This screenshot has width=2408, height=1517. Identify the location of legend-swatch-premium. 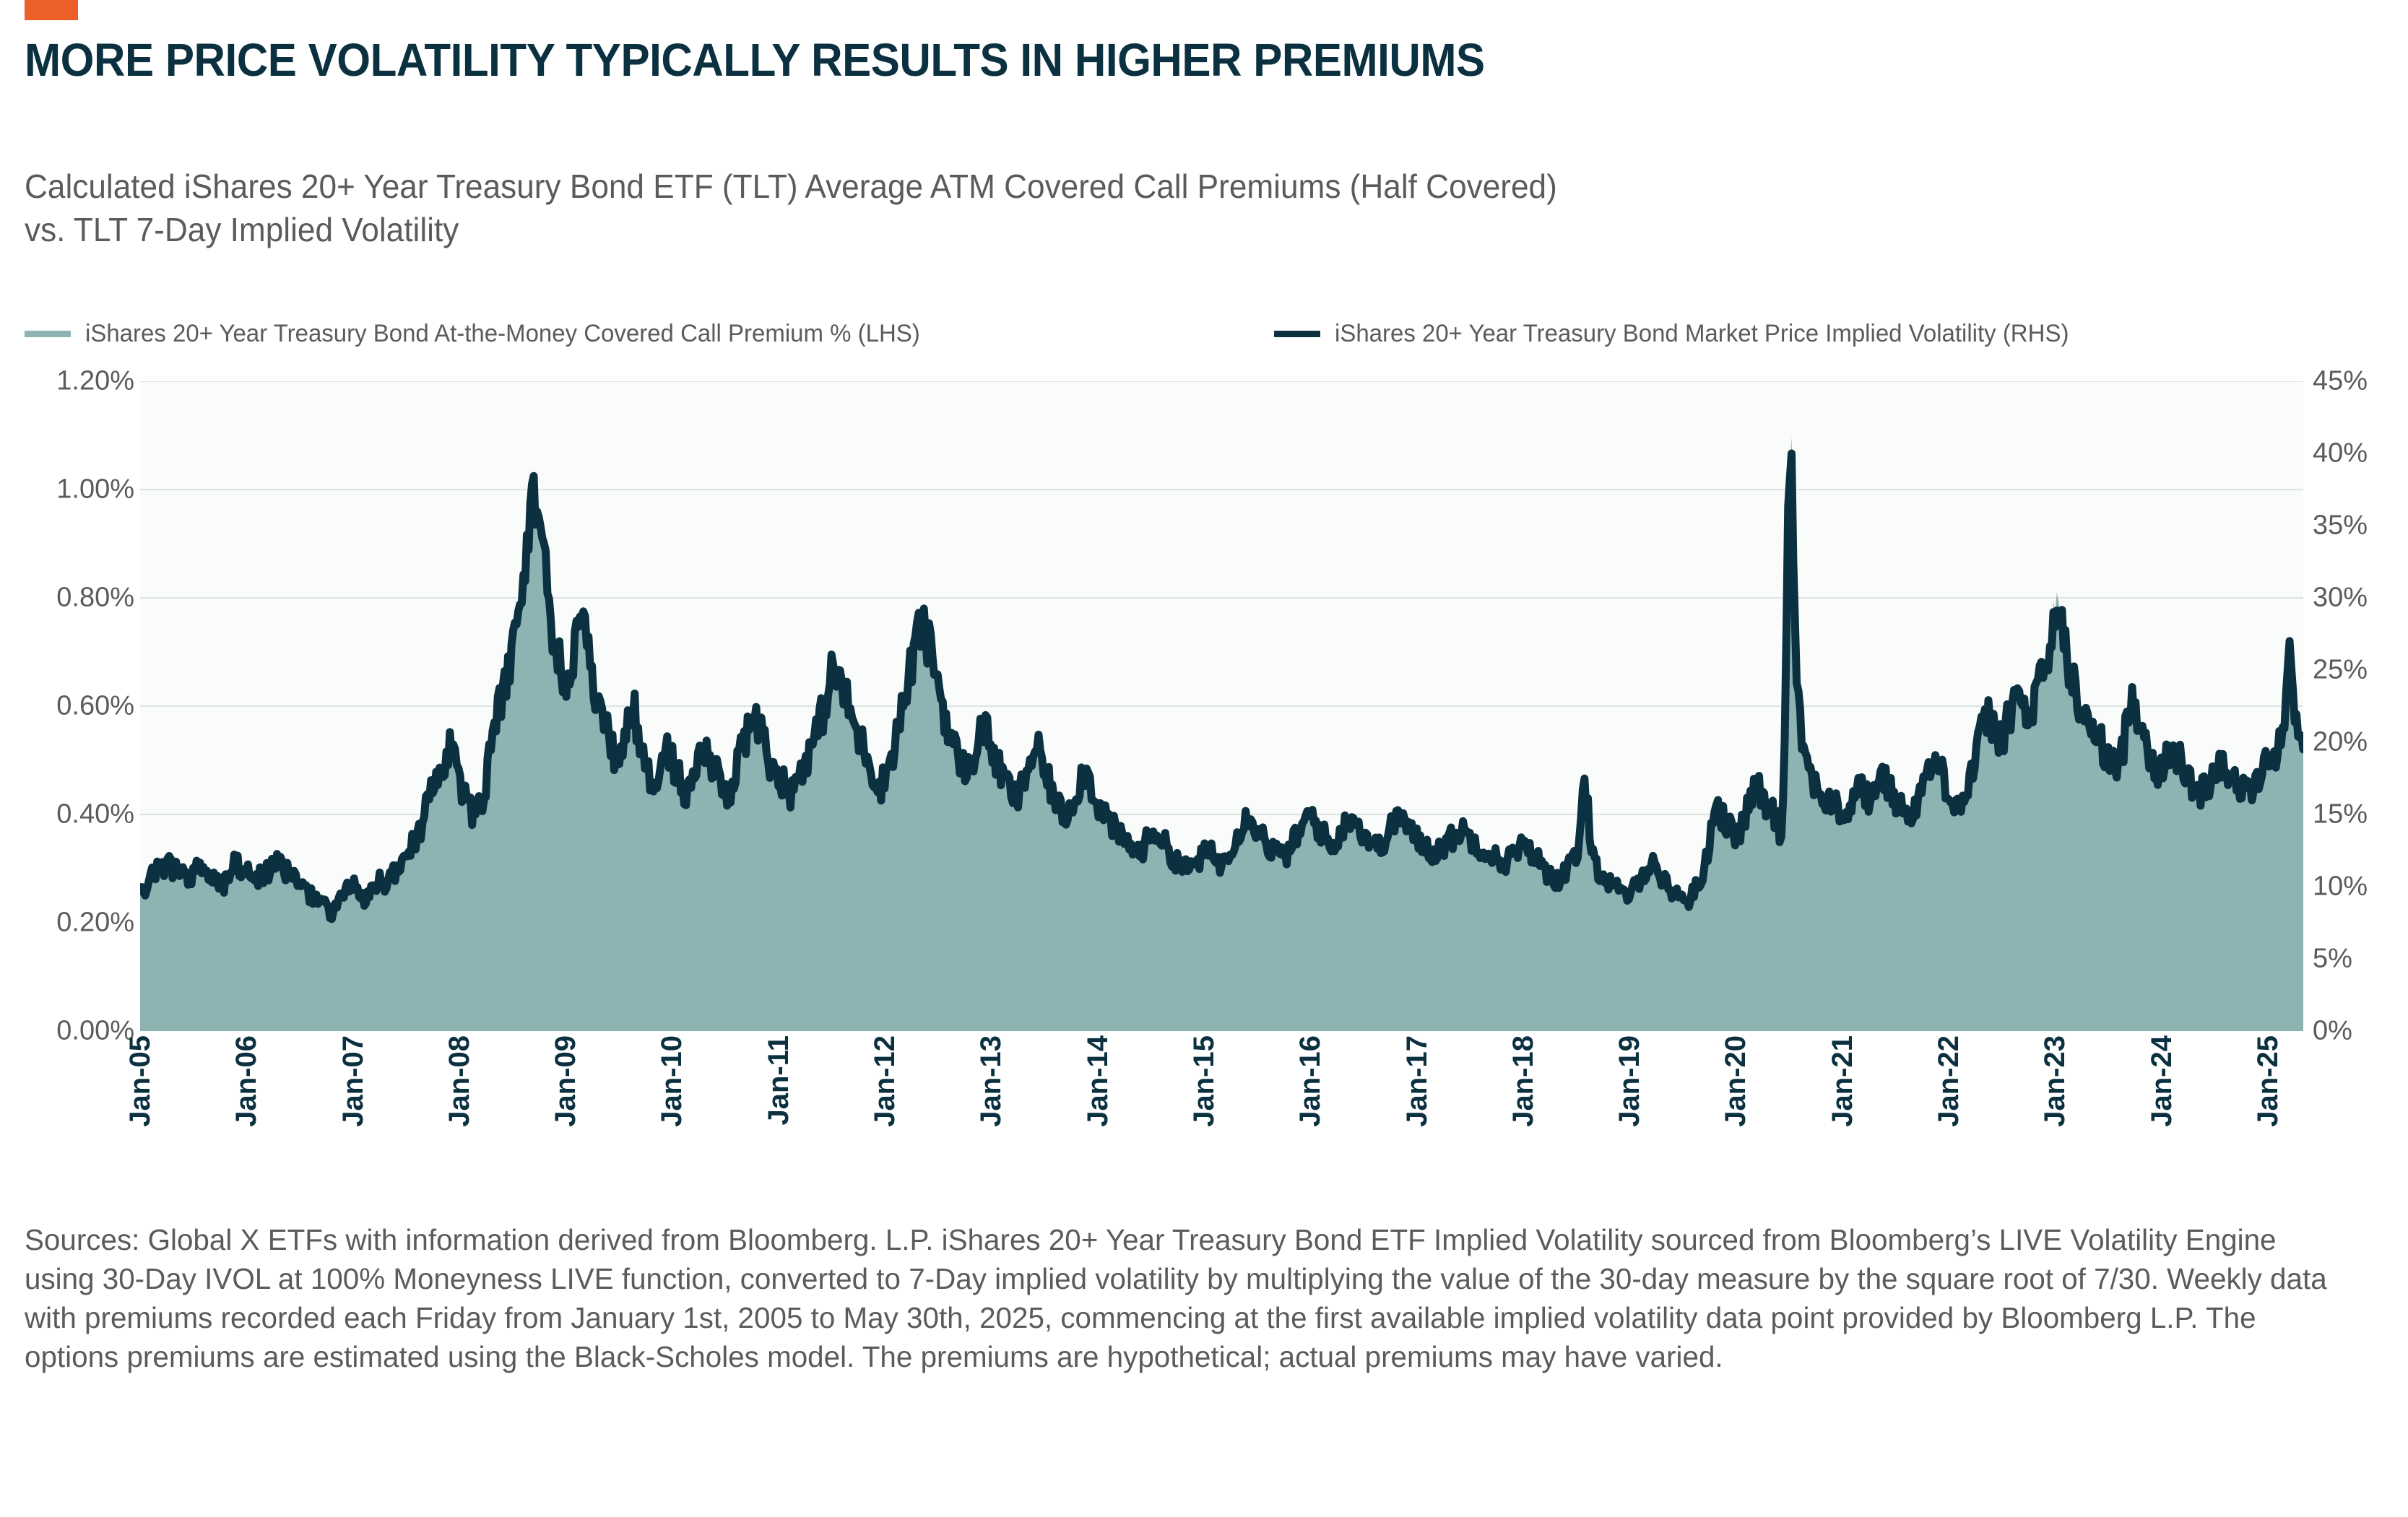
(48, 333).